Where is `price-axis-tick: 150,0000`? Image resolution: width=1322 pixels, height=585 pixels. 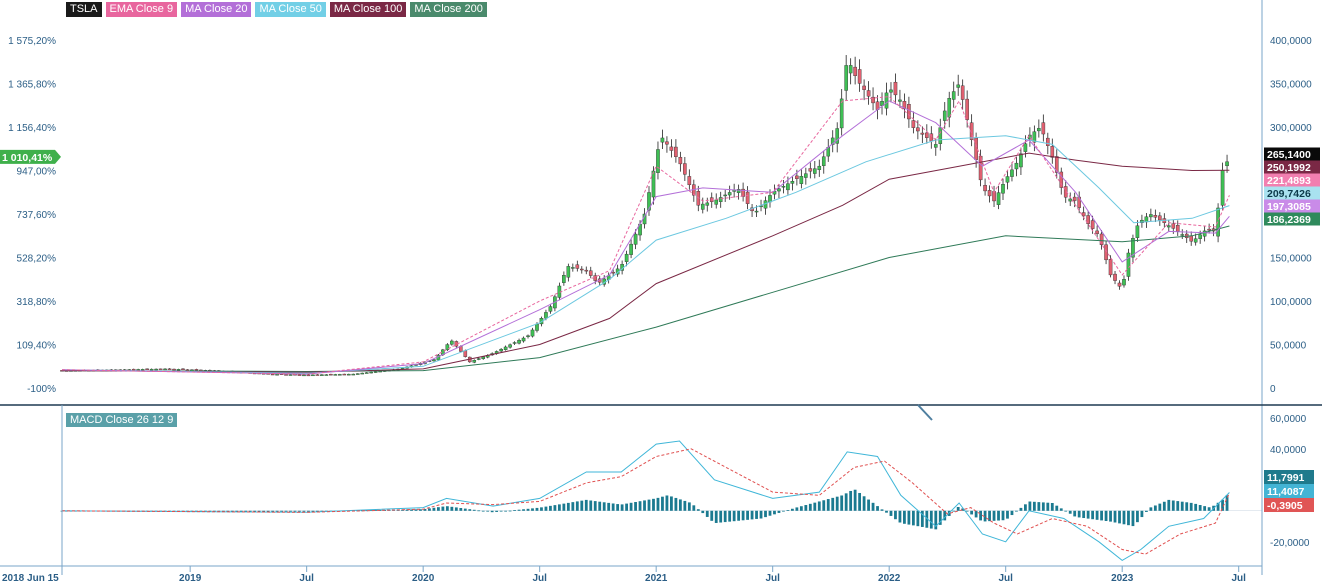 price-axis-tick: 150,0000 is located at coordinates (1291, 259).